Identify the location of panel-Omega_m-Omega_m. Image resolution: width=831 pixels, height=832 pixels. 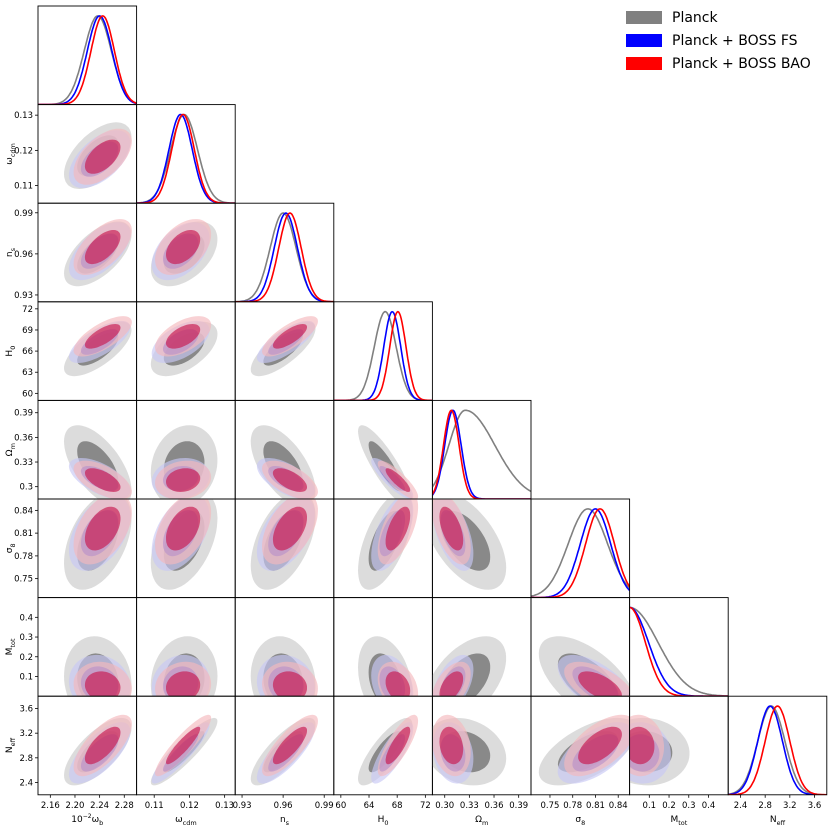
(481, 449).